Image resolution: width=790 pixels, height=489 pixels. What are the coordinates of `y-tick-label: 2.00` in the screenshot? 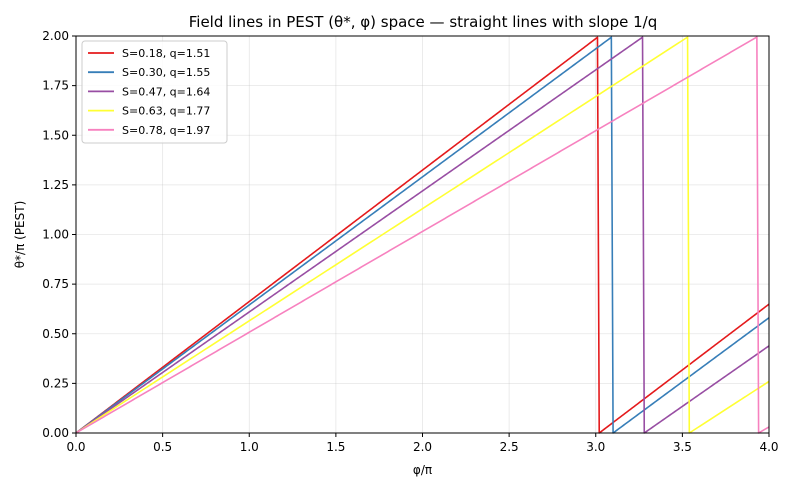 It's located at (55, 36).